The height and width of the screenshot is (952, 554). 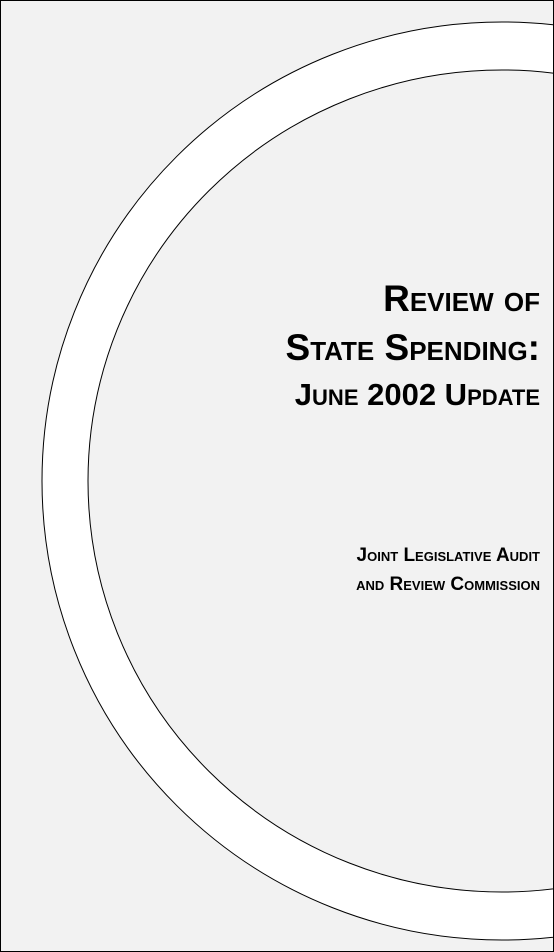 I want to click on author-line: and Review Commission, so click(x=448, y=584).